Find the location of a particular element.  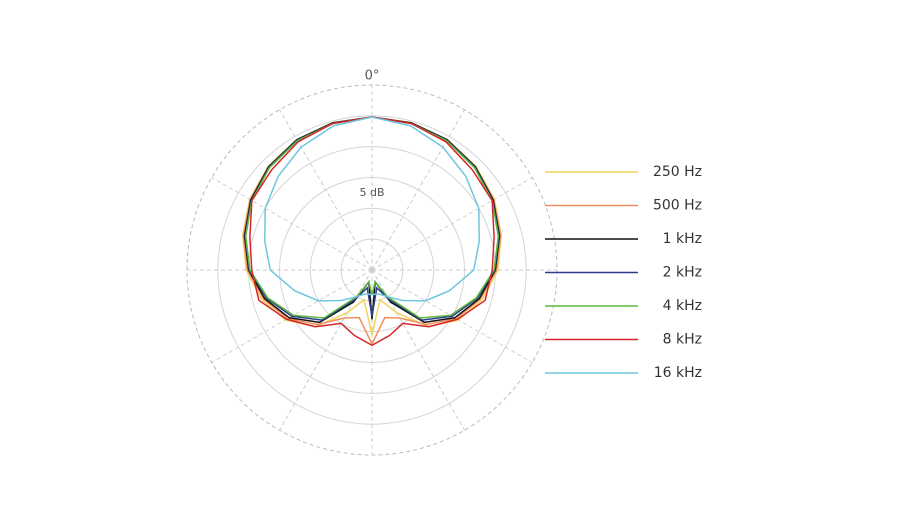

legend-label: 8 kHz is located at coordinates (682, 340).